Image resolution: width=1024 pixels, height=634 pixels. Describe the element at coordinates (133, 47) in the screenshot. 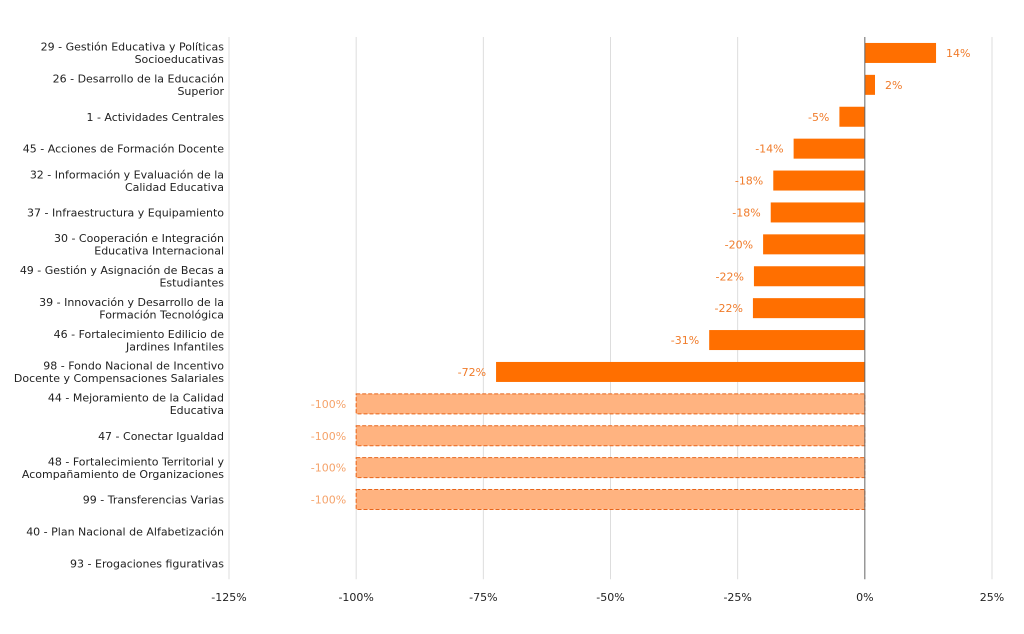

I see `category-label: 29 - Gestión Educativa y Políticas` at that location.